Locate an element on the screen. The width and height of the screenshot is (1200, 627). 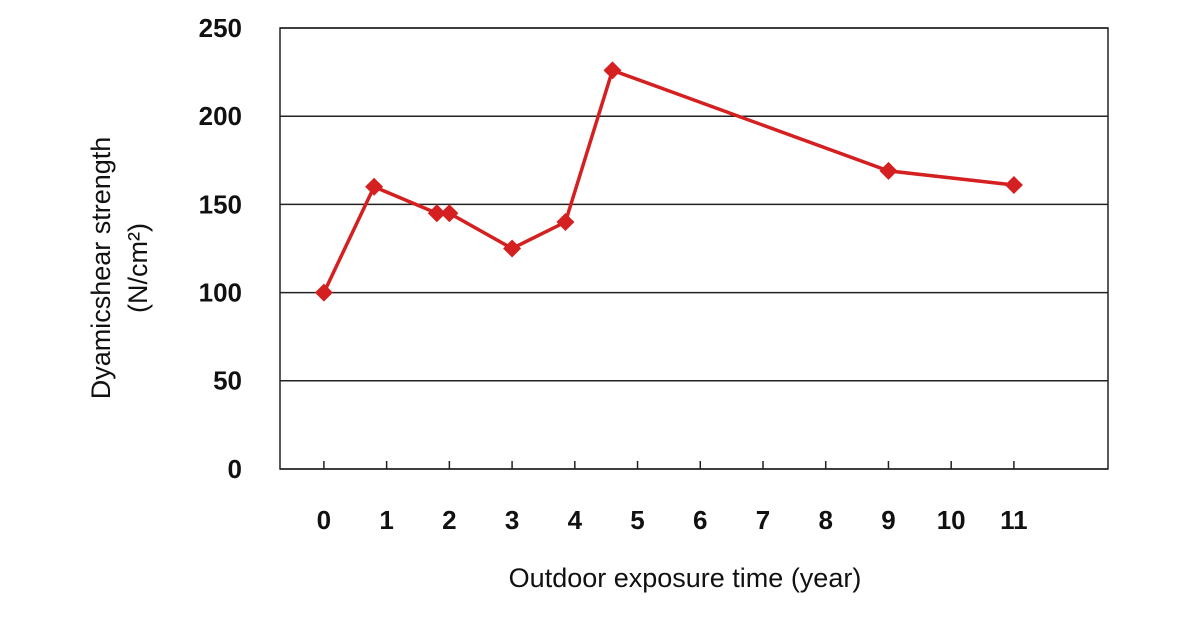
x-tick-label: 8 is located at coordinates (825, 520).